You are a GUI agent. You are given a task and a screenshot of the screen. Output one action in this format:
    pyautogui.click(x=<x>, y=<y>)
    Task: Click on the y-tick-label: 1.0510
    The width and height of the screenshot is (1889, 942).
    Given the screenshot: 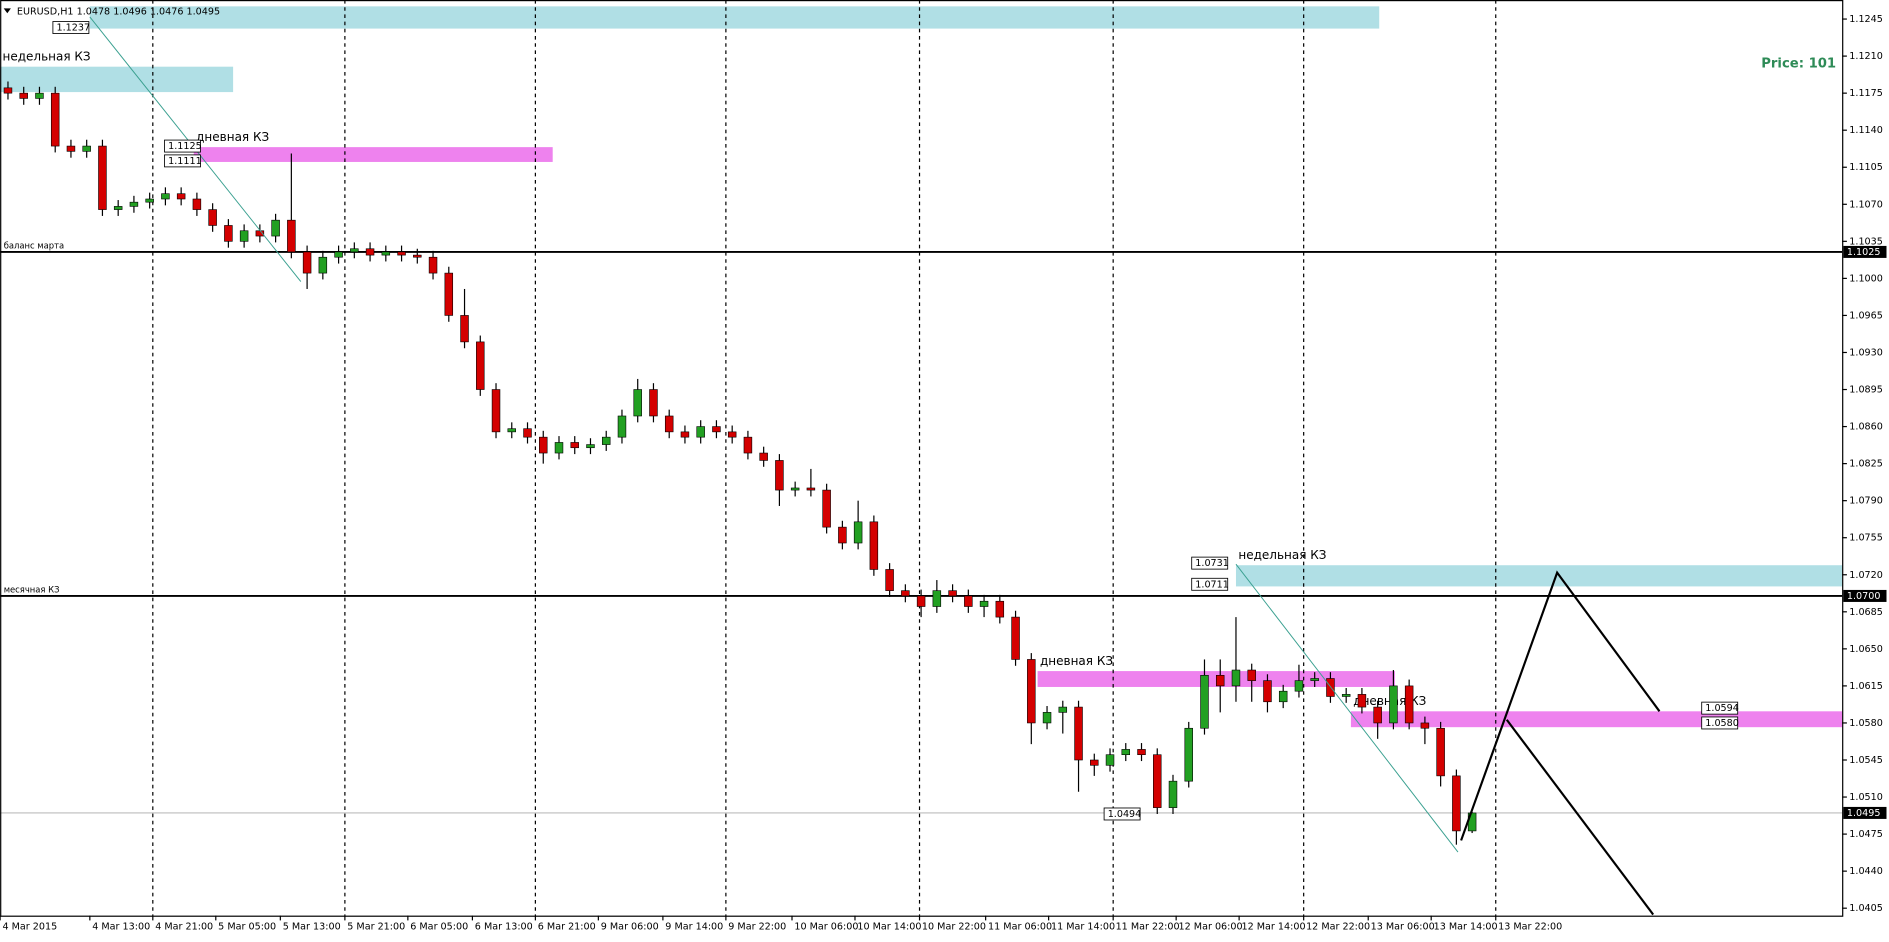 What is the action you would take?
    pyautogui.click(x=1866, y=797)
    